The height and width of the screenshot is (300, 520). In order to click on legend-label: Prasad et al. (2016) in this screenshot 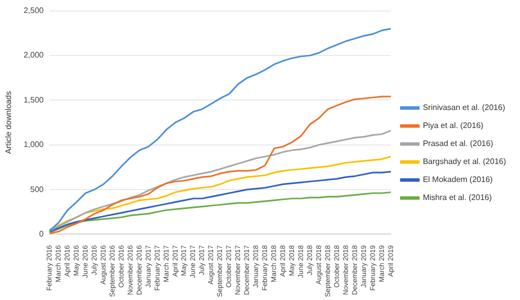, I will do `click(458, 143)`.